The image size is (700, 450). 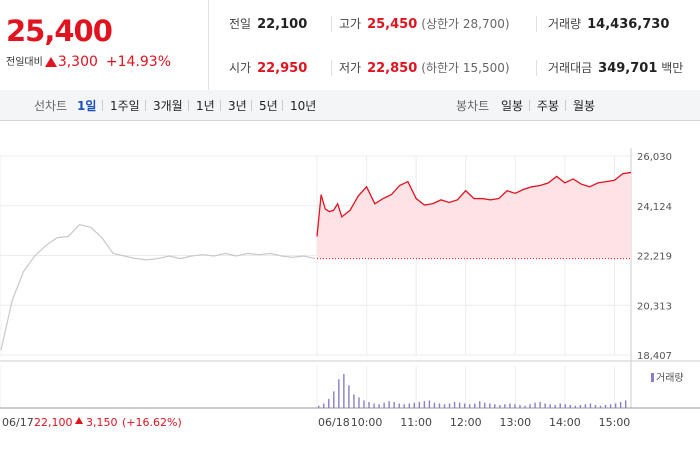 What do you see at coordinates (53, 422) in the screenshot?
I see `prev-day-close-label: 22,100` at bounding box center [53, 422].